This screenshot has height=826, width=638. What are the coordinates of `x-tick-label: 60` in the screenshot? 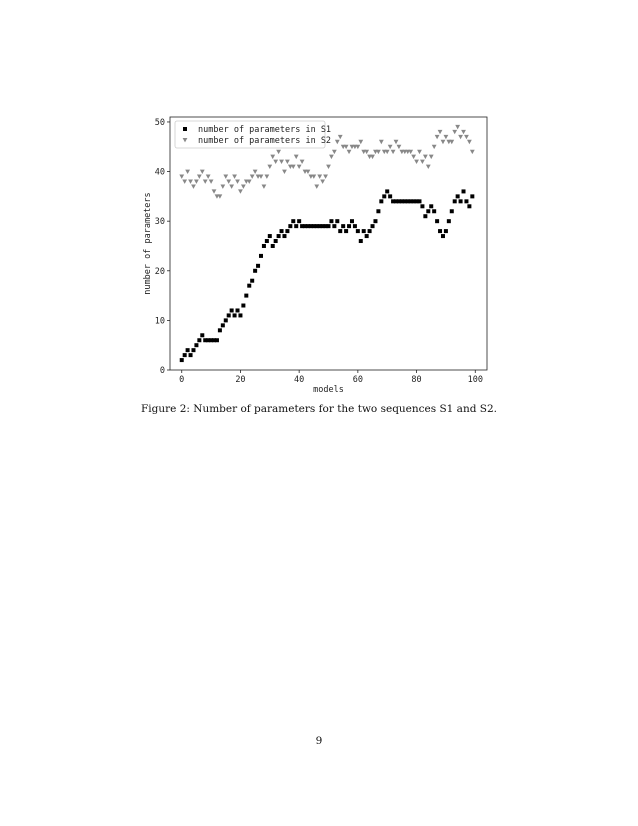 It's located at (358, 380).